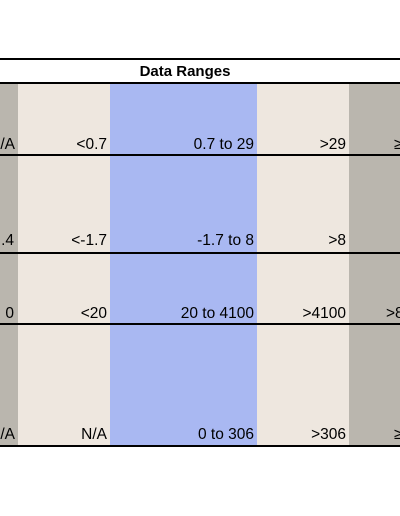  Describe the element at coordinates (7, 144) in the screenshot. I see `row-1-col-0: /A` at that location.